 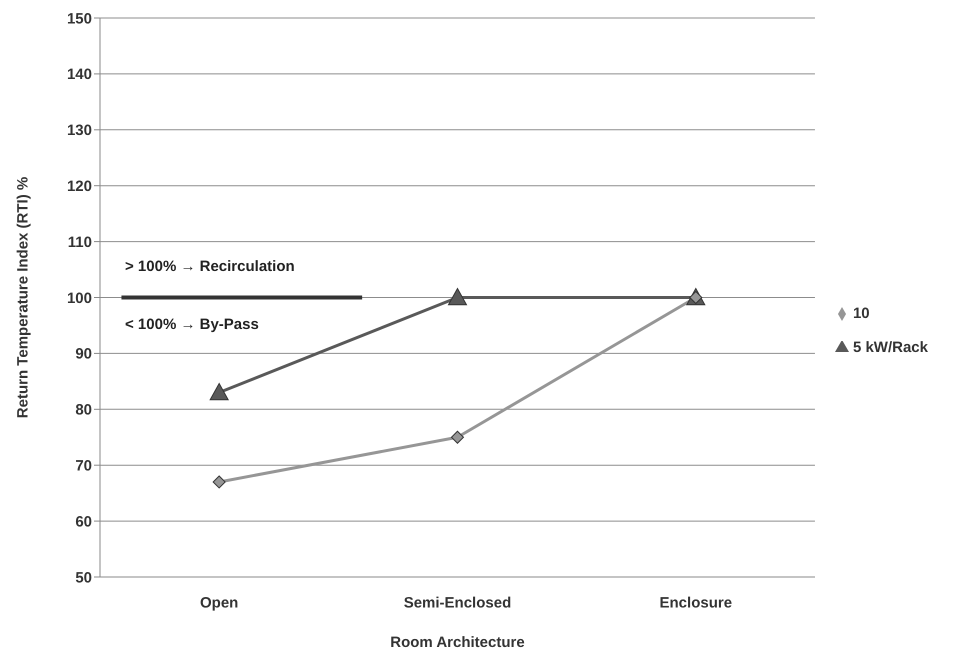 I want to click on x-tick-label: Semi-Enclosed, so click(x=458, y=603).